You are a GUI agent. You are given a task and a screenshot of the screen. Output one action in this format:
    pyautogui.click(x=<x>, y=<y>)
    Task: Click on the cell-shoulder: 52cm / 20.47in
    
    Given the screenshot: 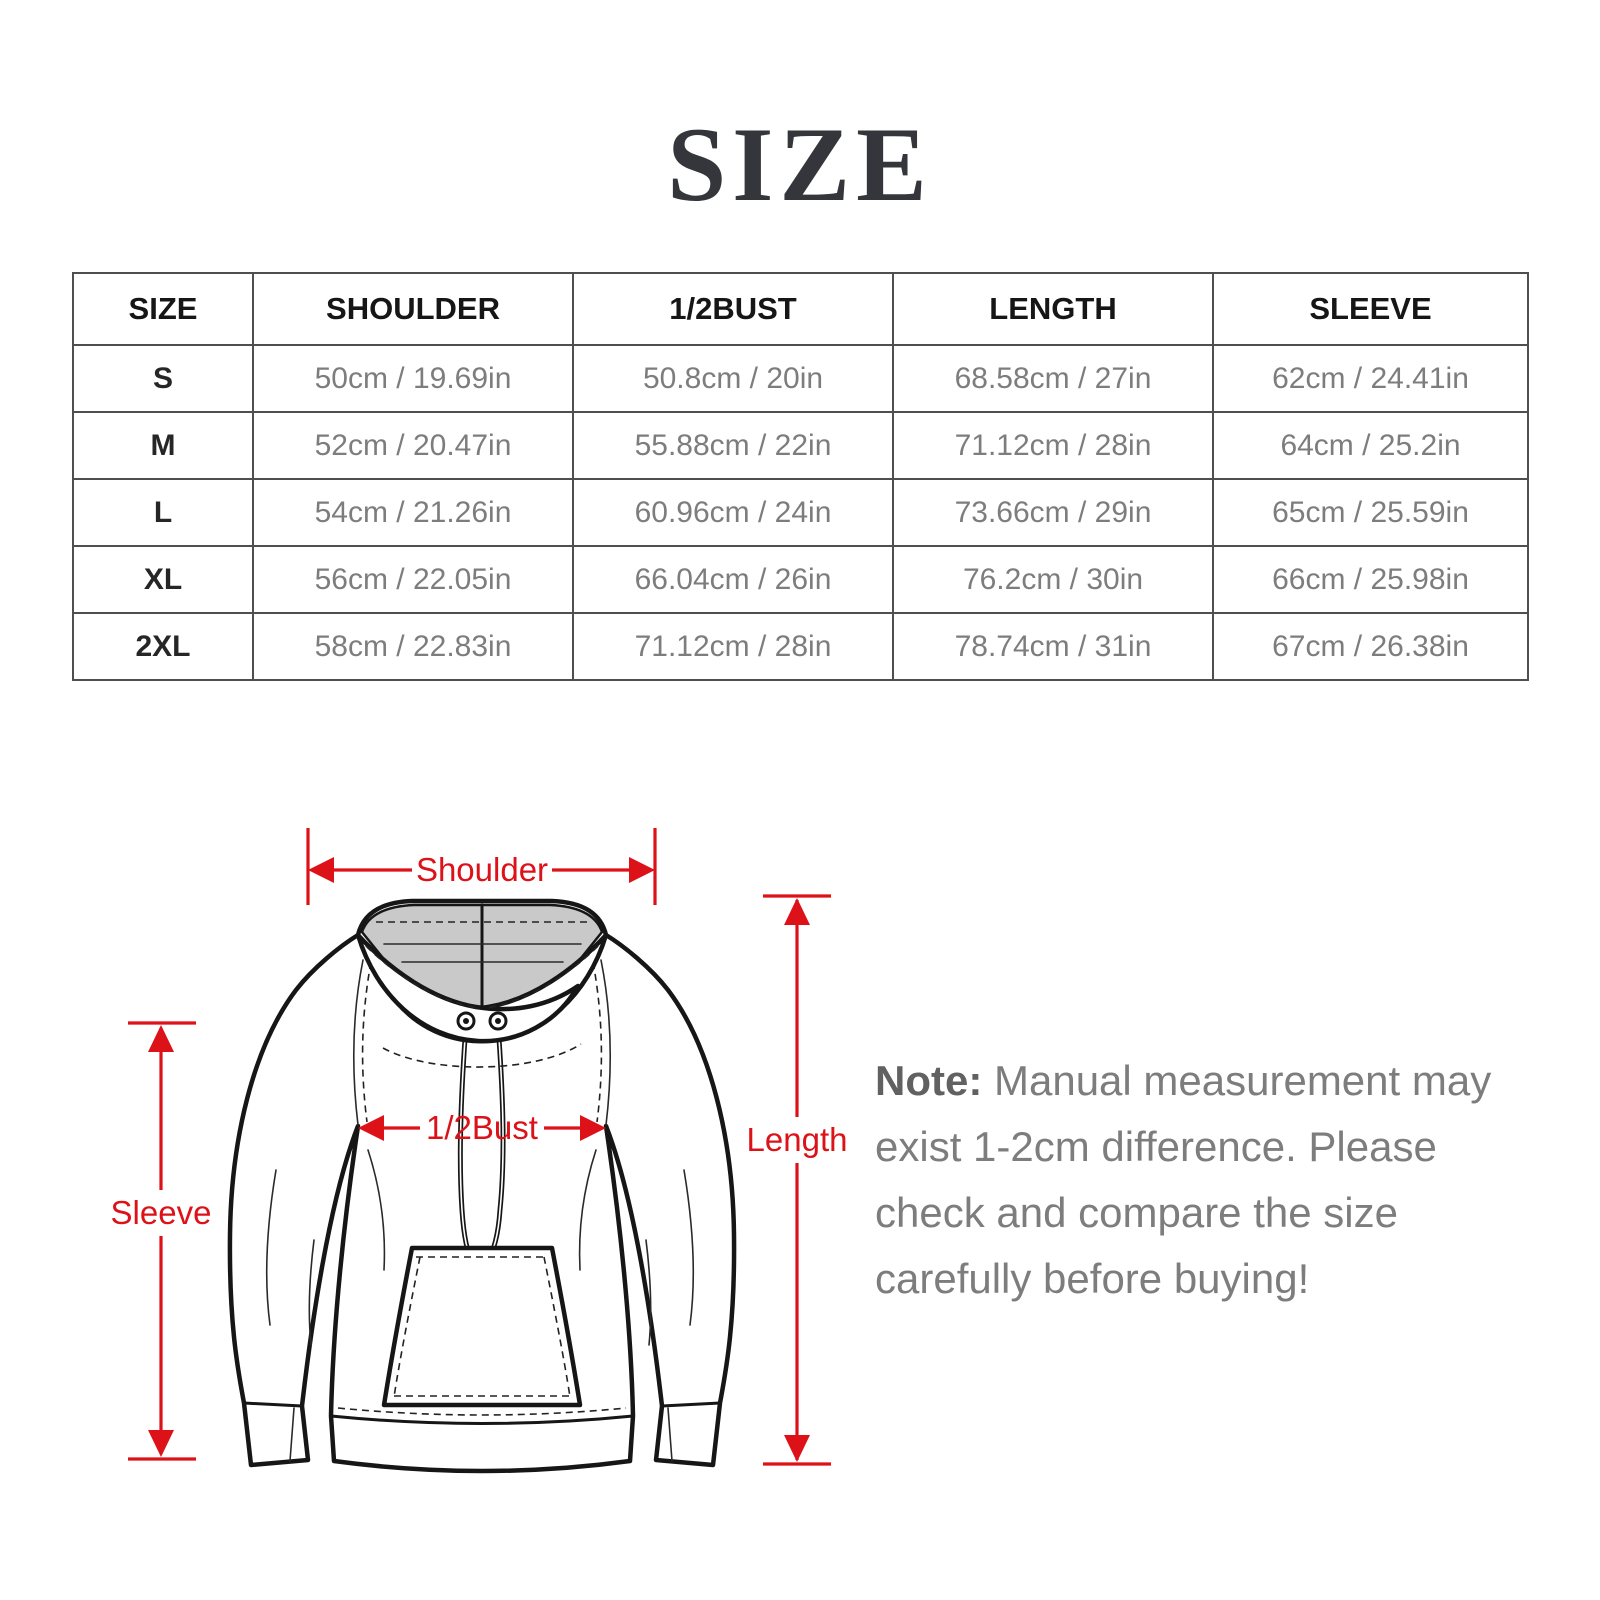 What is the action you would take?
    pyautogui.click(x=413, y=445)
    